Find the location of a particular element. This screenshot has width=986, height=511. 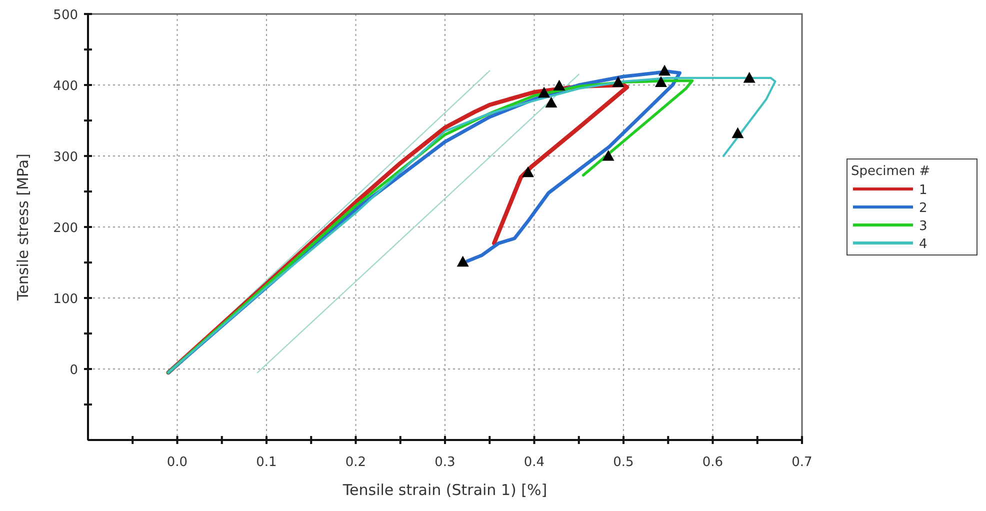

y-tick-label: 300 is located at coordinates (65, 157).